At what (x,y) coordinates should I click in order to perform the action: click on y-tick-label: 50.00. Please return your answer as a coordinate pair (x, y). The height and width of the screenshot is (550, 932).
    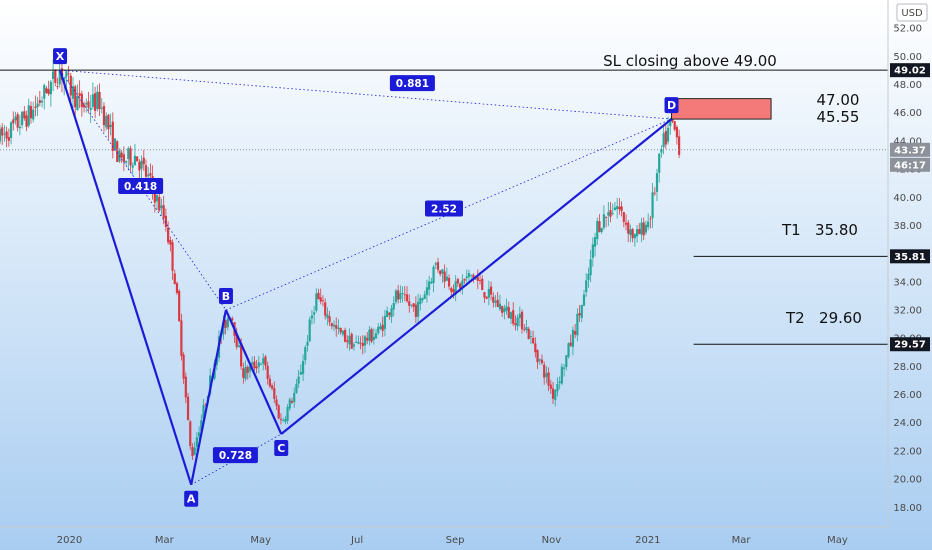
    Looking at the image, I should click on (907, 57).